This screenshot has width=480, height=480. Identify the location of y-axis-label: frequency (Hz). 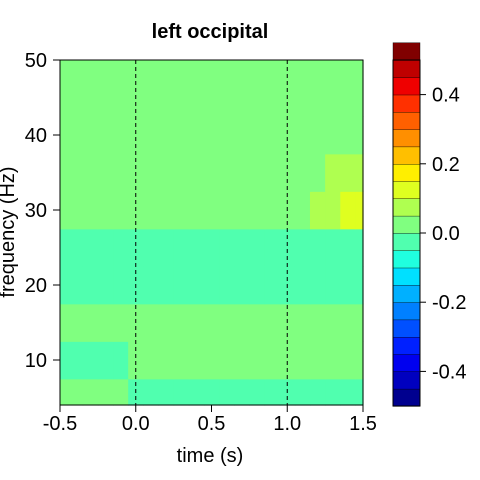
(9, 231).